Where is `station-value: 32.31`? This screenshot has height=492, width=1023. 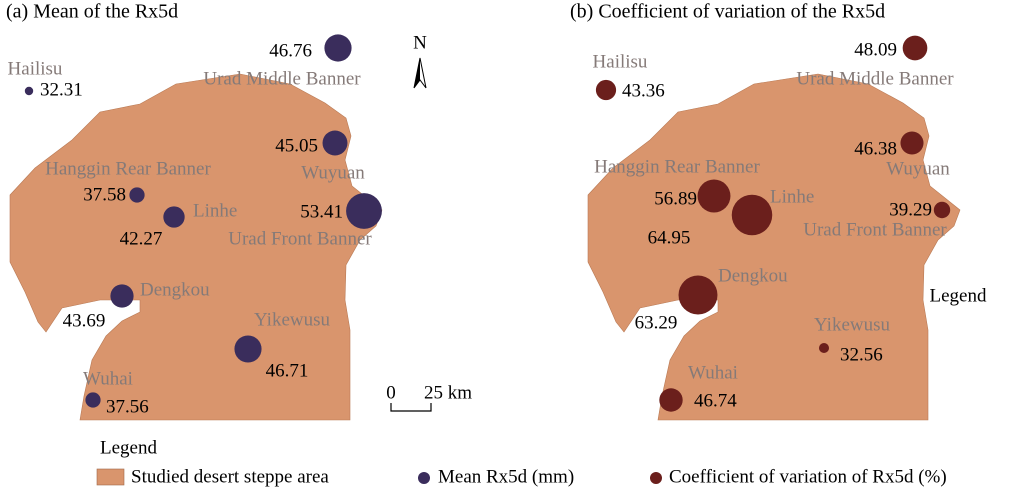 station-value: 32.31 is located at coordinates (61, 89).